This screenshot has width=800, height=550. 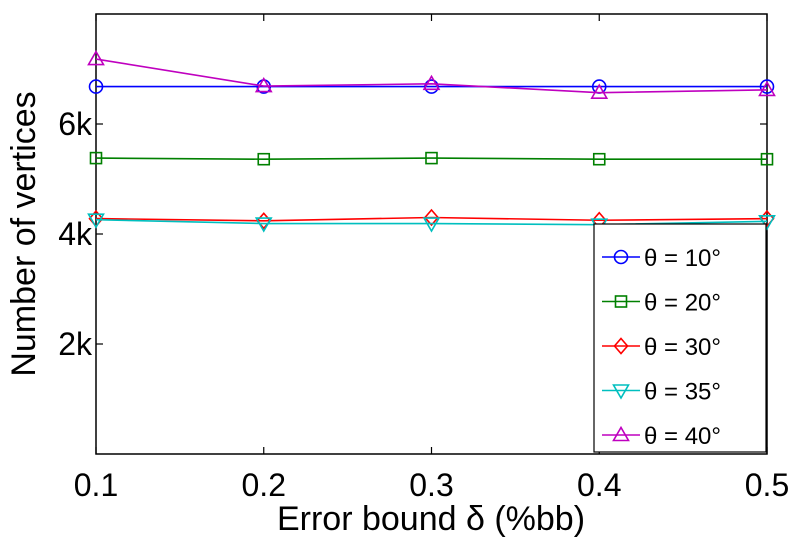 I want to click on legend-item: θ = 35°, so click(x=661, y=392).